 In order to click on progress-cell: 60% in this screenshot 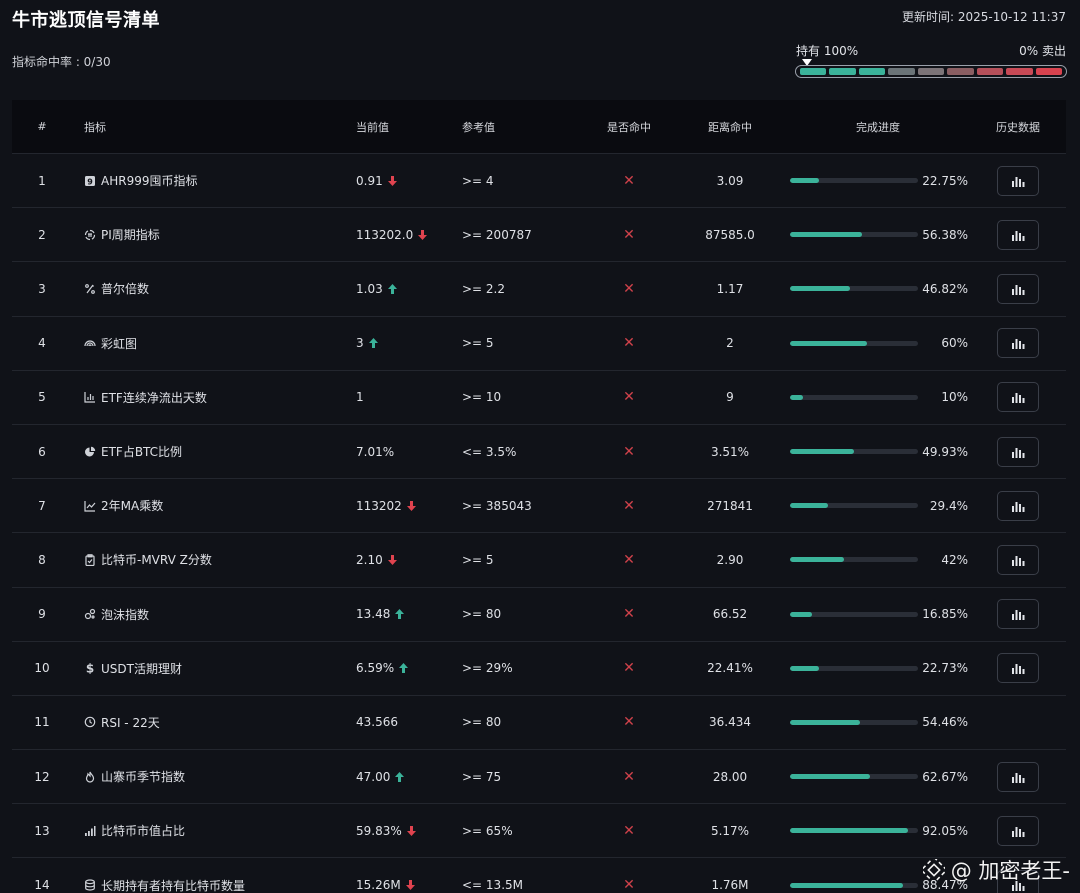, I will do `click(878, 343)`.